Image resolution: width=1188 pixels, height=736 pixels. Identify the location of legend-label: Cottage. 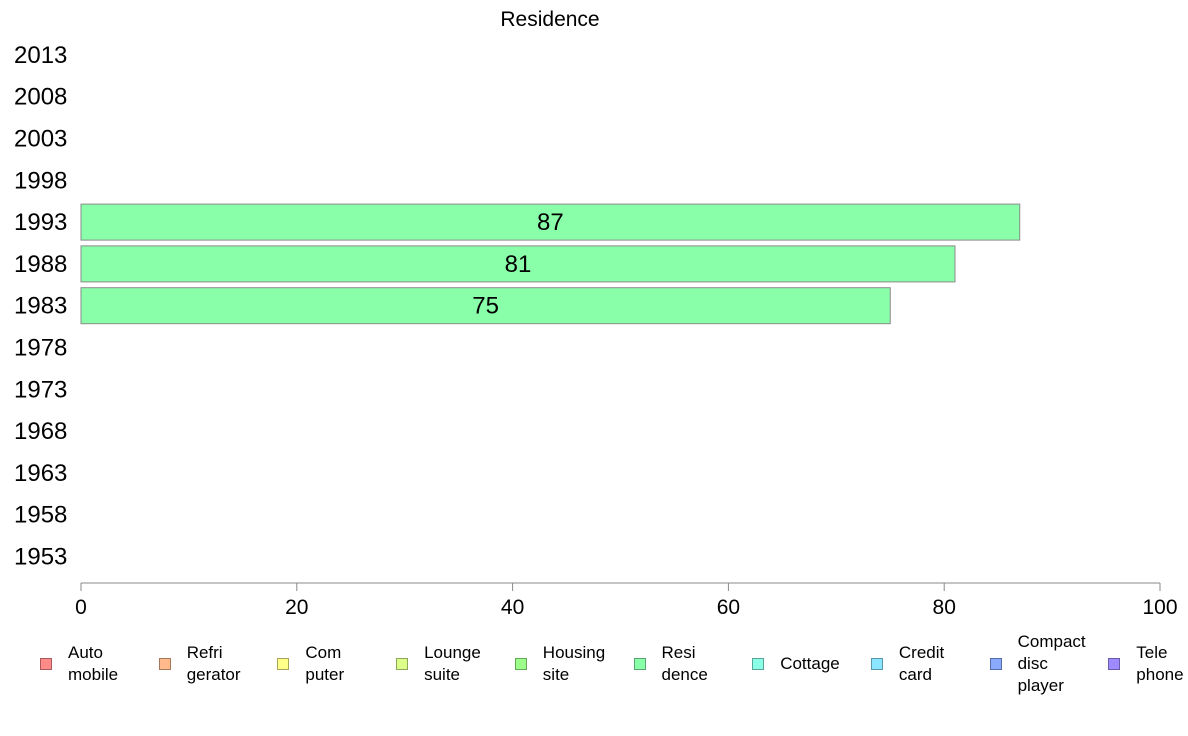
(810, 663).